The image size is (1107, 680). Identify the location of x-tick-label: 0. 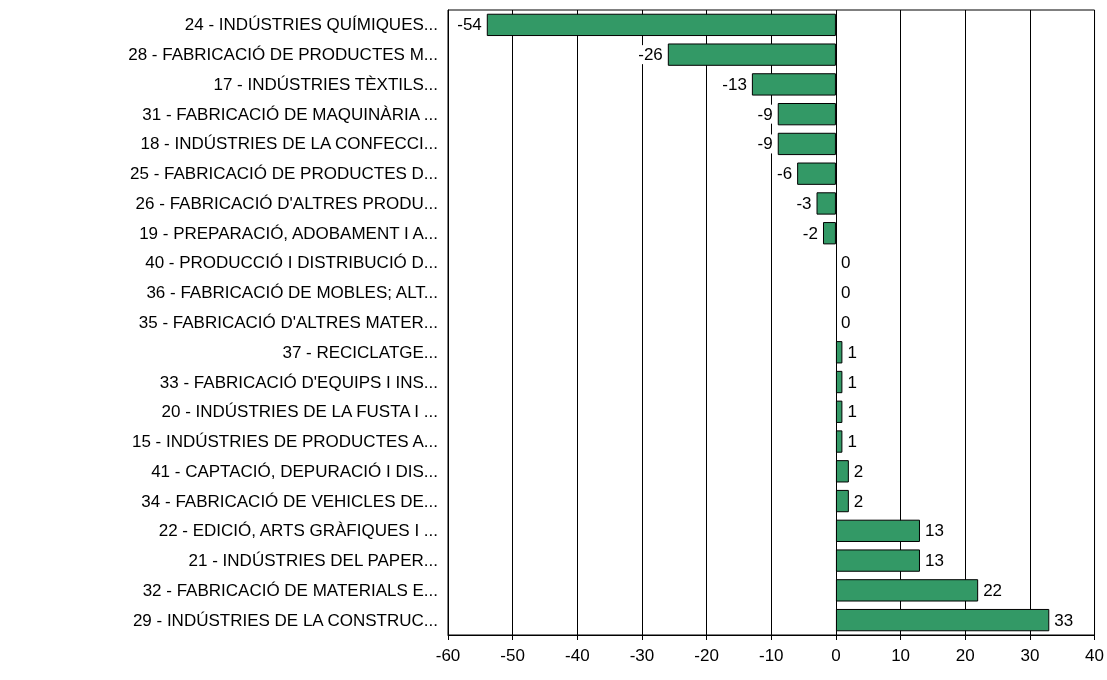
(836, 655).